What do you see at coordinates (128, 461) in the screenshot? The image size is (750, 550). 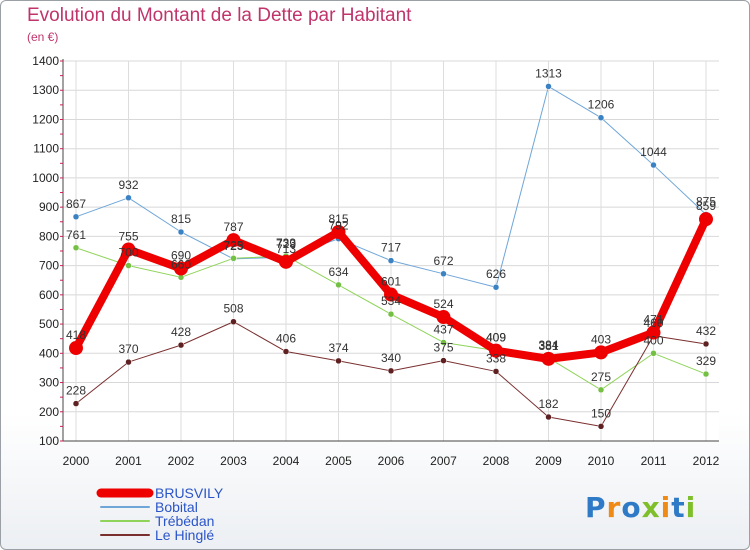 I see `x-tick-label: 2001` at bounding box center [128, 461].